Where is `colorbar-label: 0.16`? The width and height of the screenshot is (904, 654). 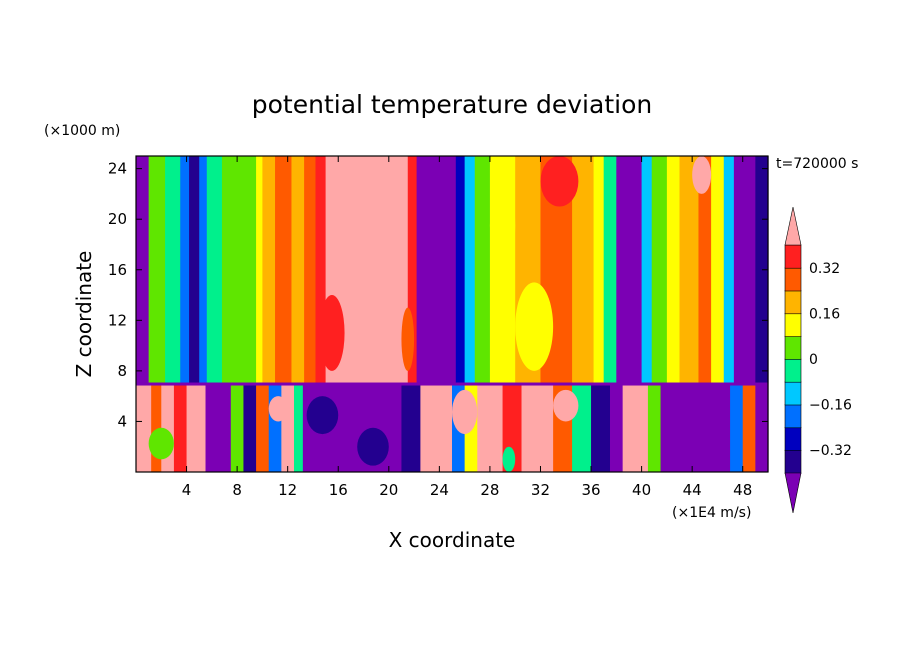 colorbar-label: 0.16 is located at coordinates (824, 314).